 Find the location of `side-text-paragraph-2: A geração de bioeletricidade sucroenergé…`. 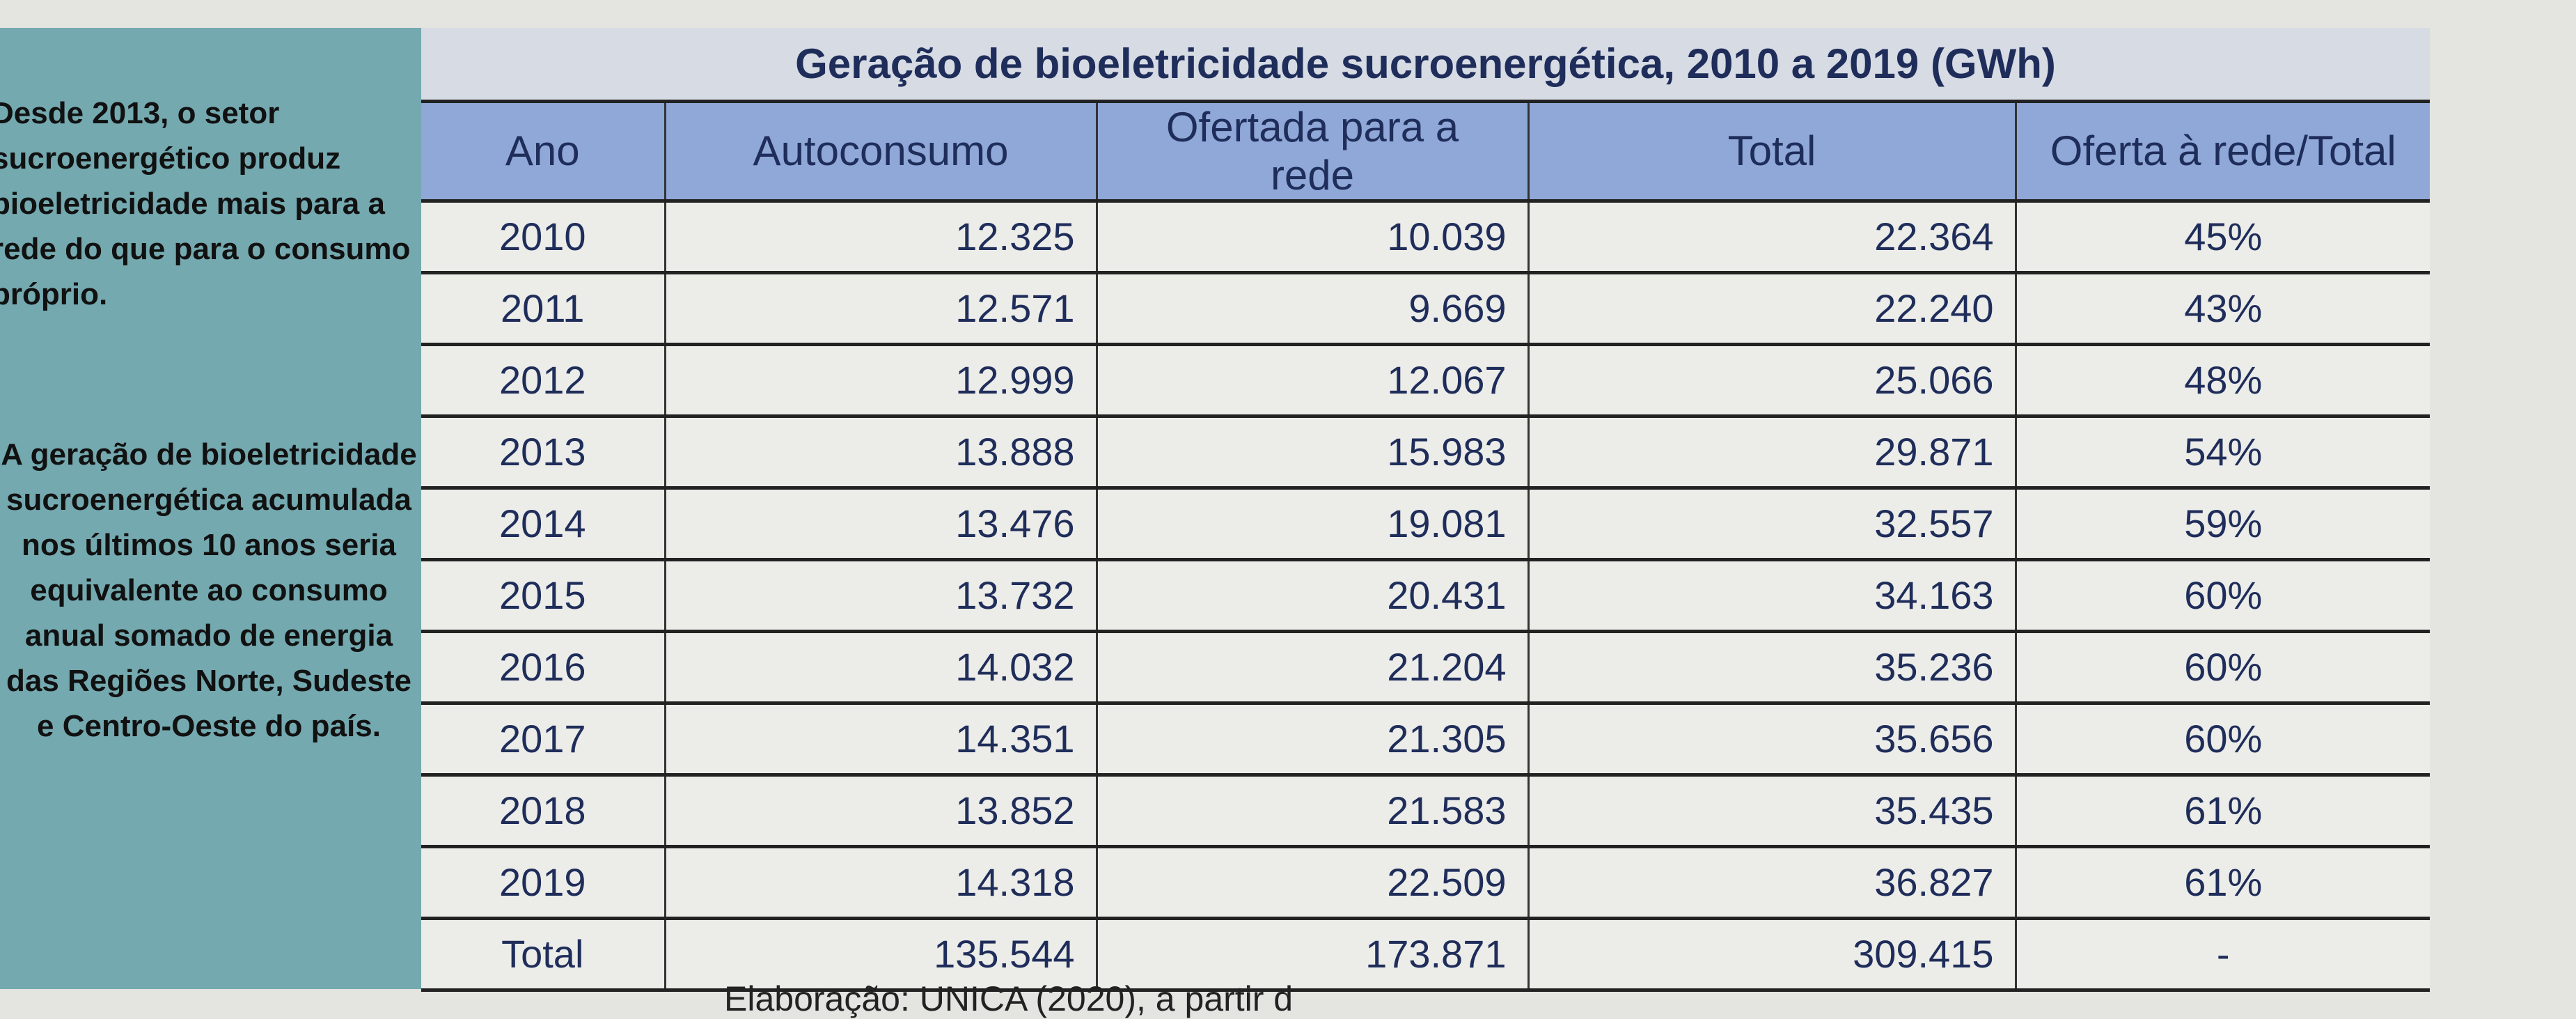

side-text-paragraph-2: A geração de bioeletricidade sucroenergé… is located at coordinates (209, 590).